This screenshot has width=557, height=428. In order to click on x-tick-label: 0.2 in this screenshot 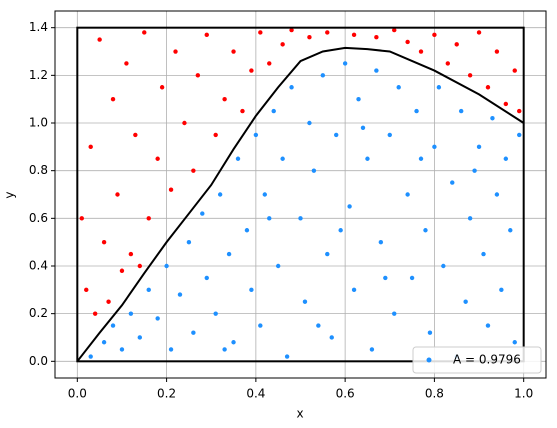, I will do `click(166, 394)`.